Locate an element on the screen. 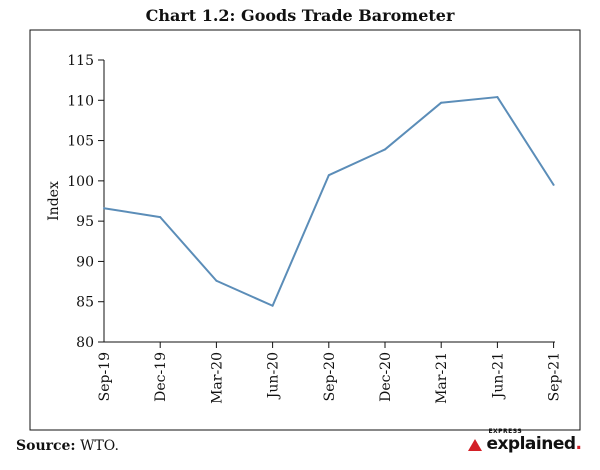  y-tick-label: 85 is located at coordinates (85, 303).